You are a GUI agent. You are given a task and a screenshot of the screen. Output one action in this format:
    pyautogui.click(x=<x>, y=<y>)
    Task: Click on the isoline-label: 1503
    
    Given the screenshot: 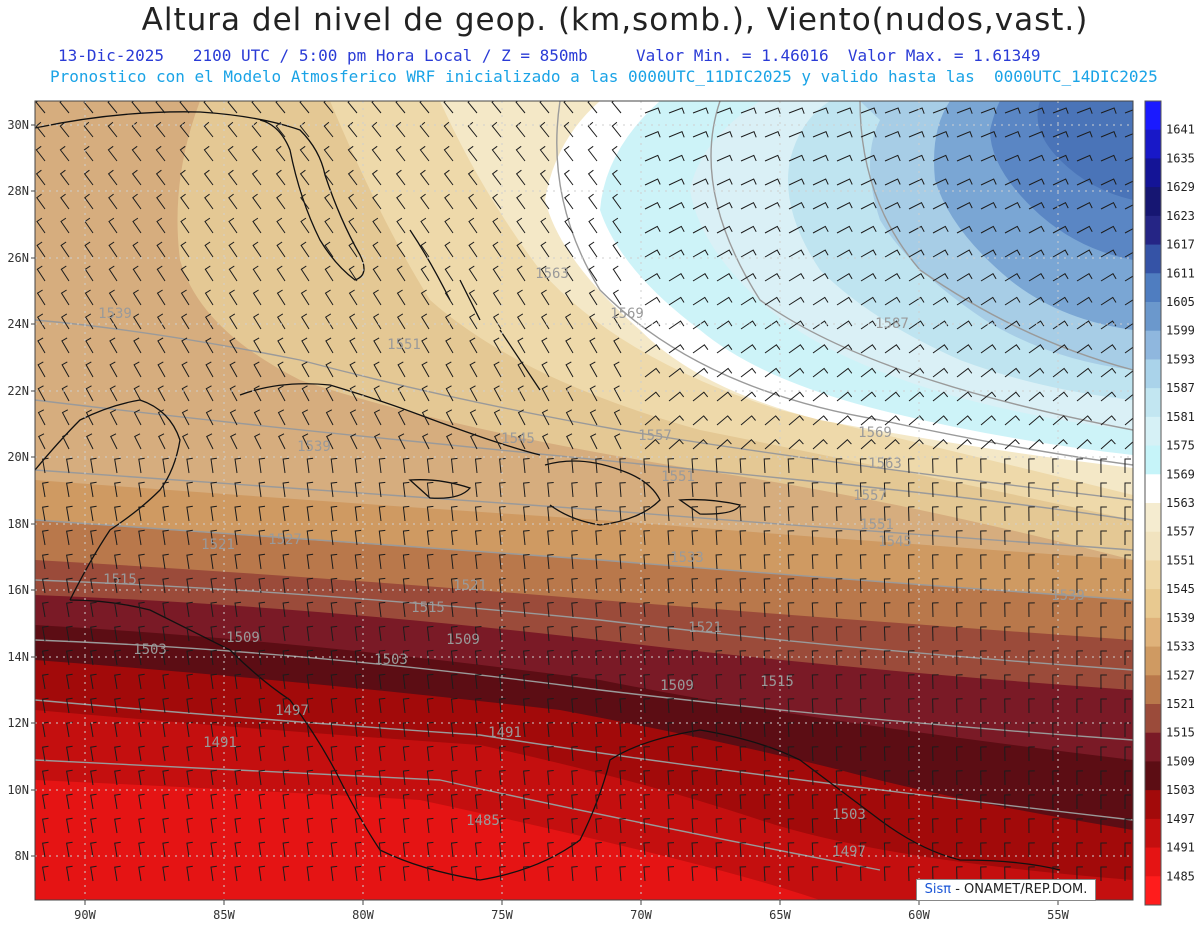 What is the action you would take?
    pyautogui.click(x=391, y=660)
    